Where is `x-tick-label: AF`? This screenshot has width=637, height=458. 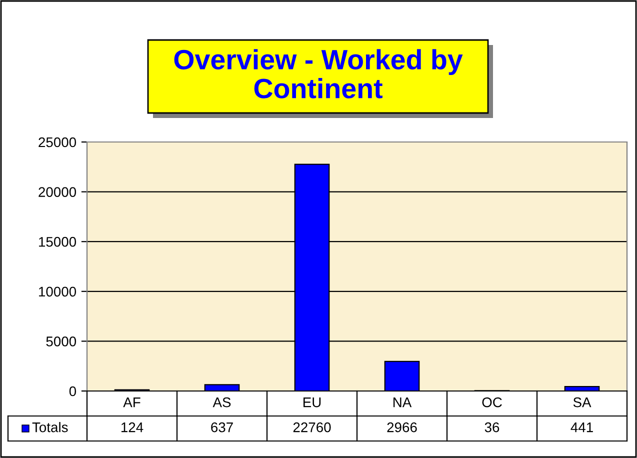
x-tick-label: AF is located at coordinates (131, 403).